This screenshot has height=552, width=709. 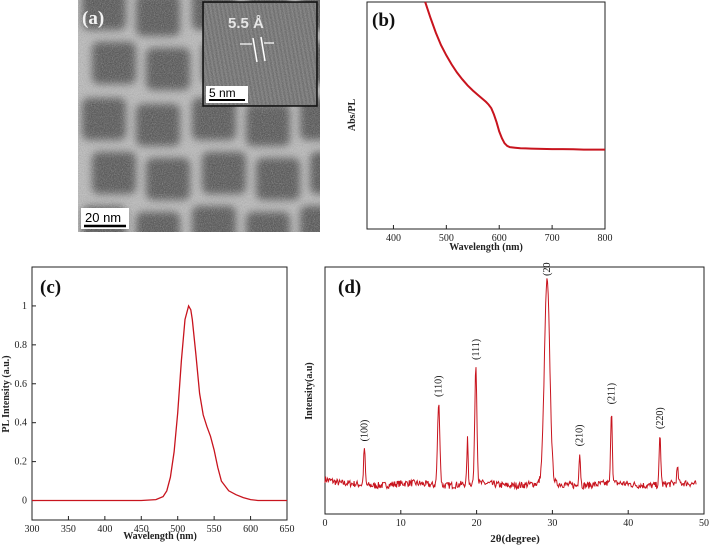 What do you see at coordinates (21, 345) in the screenshot?
I see `y-tick-label: 0.8` at bounding box center [21, 345].